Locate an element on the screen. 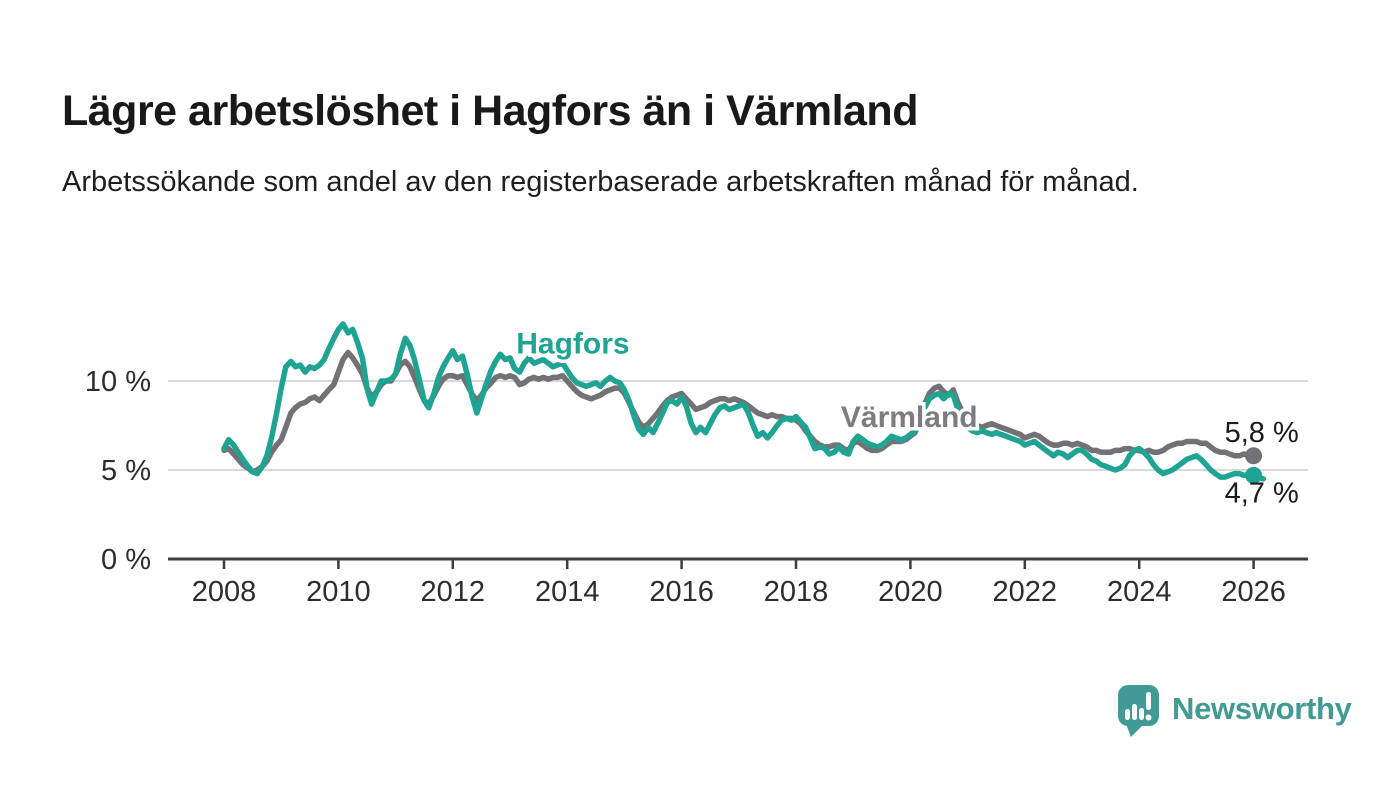 The image size is (1400, 794). newsworthy-logo-icon is located at coordinates (1138, 711).